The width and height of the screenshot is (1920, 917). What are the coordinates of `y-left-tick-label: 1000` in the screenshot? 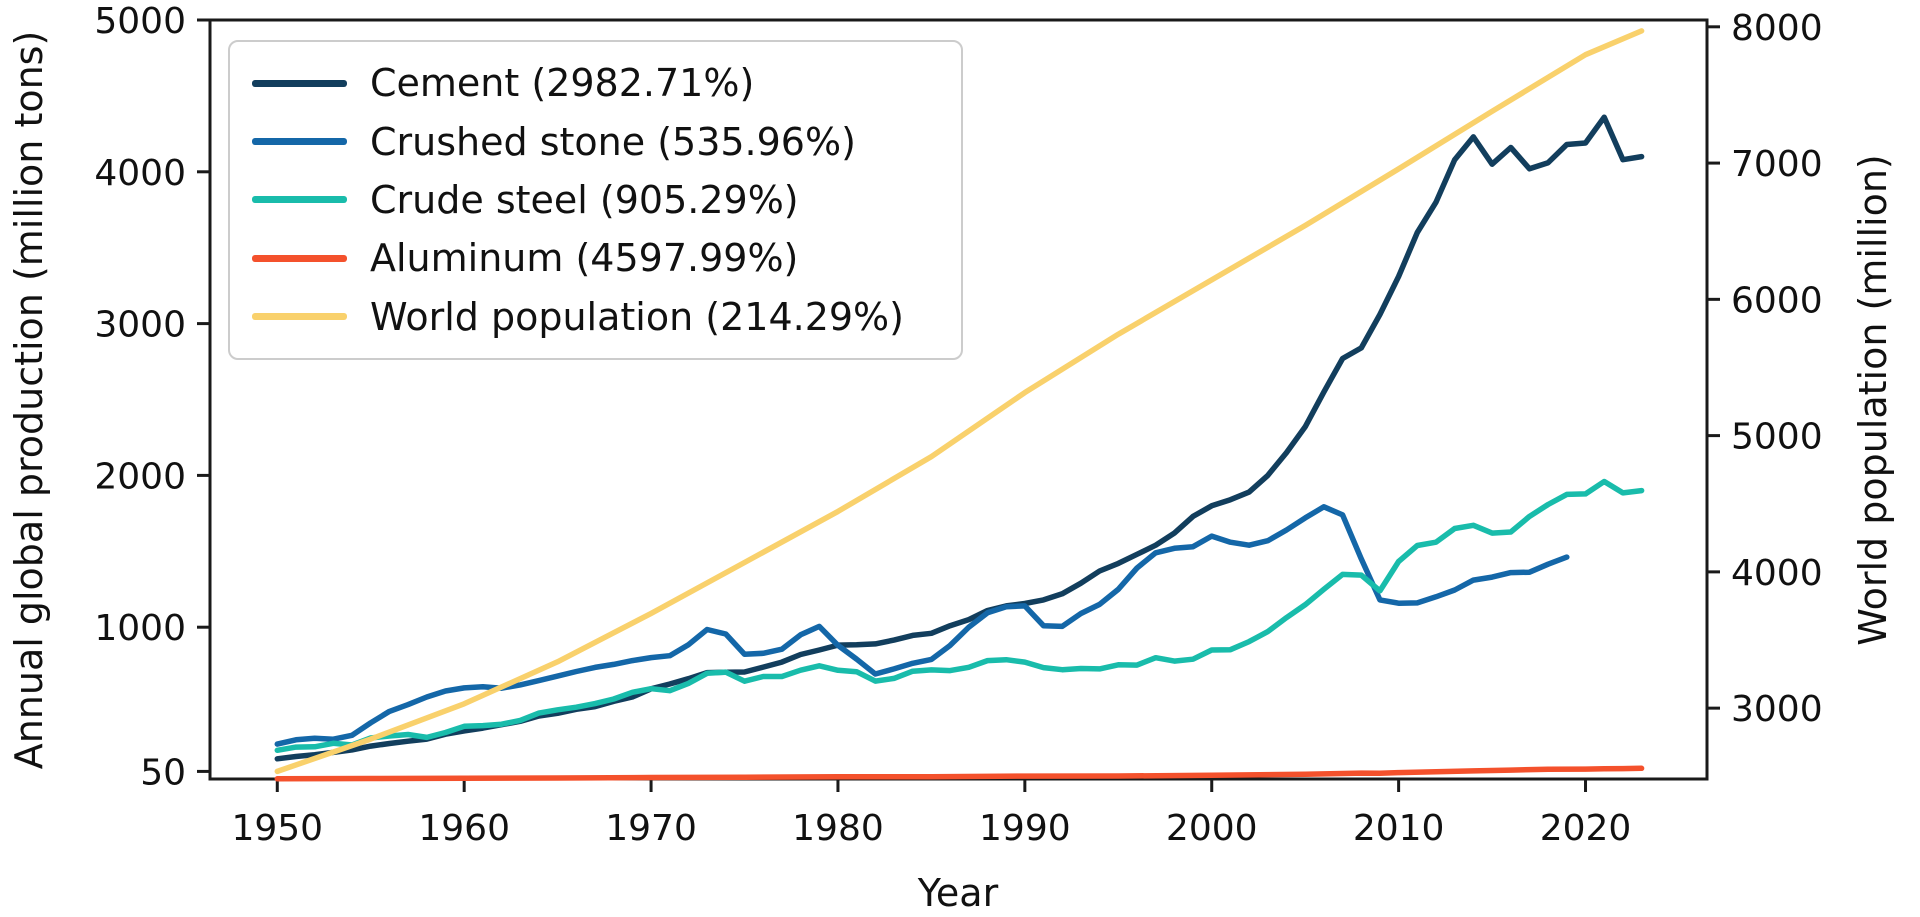 It's located at (140, 628).